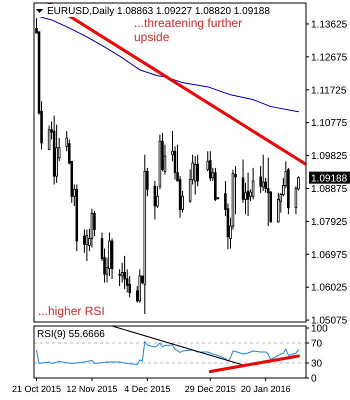 Image resolution: width=350 pixels, height=400 pixels. What do you see at coordinates (37, 389) in the screenshot?
I see `x-tick-label: 21 Oct 2015` at bounding box center [37, 389].